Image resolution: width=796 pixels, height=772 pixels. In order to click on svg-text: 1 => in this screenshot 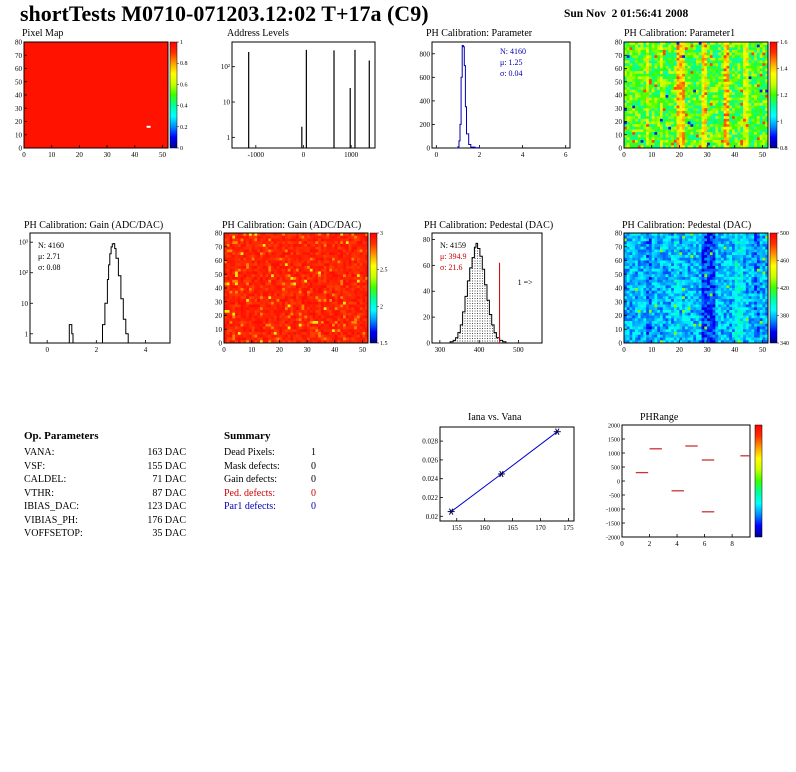, I will do `click(526, 282)`.